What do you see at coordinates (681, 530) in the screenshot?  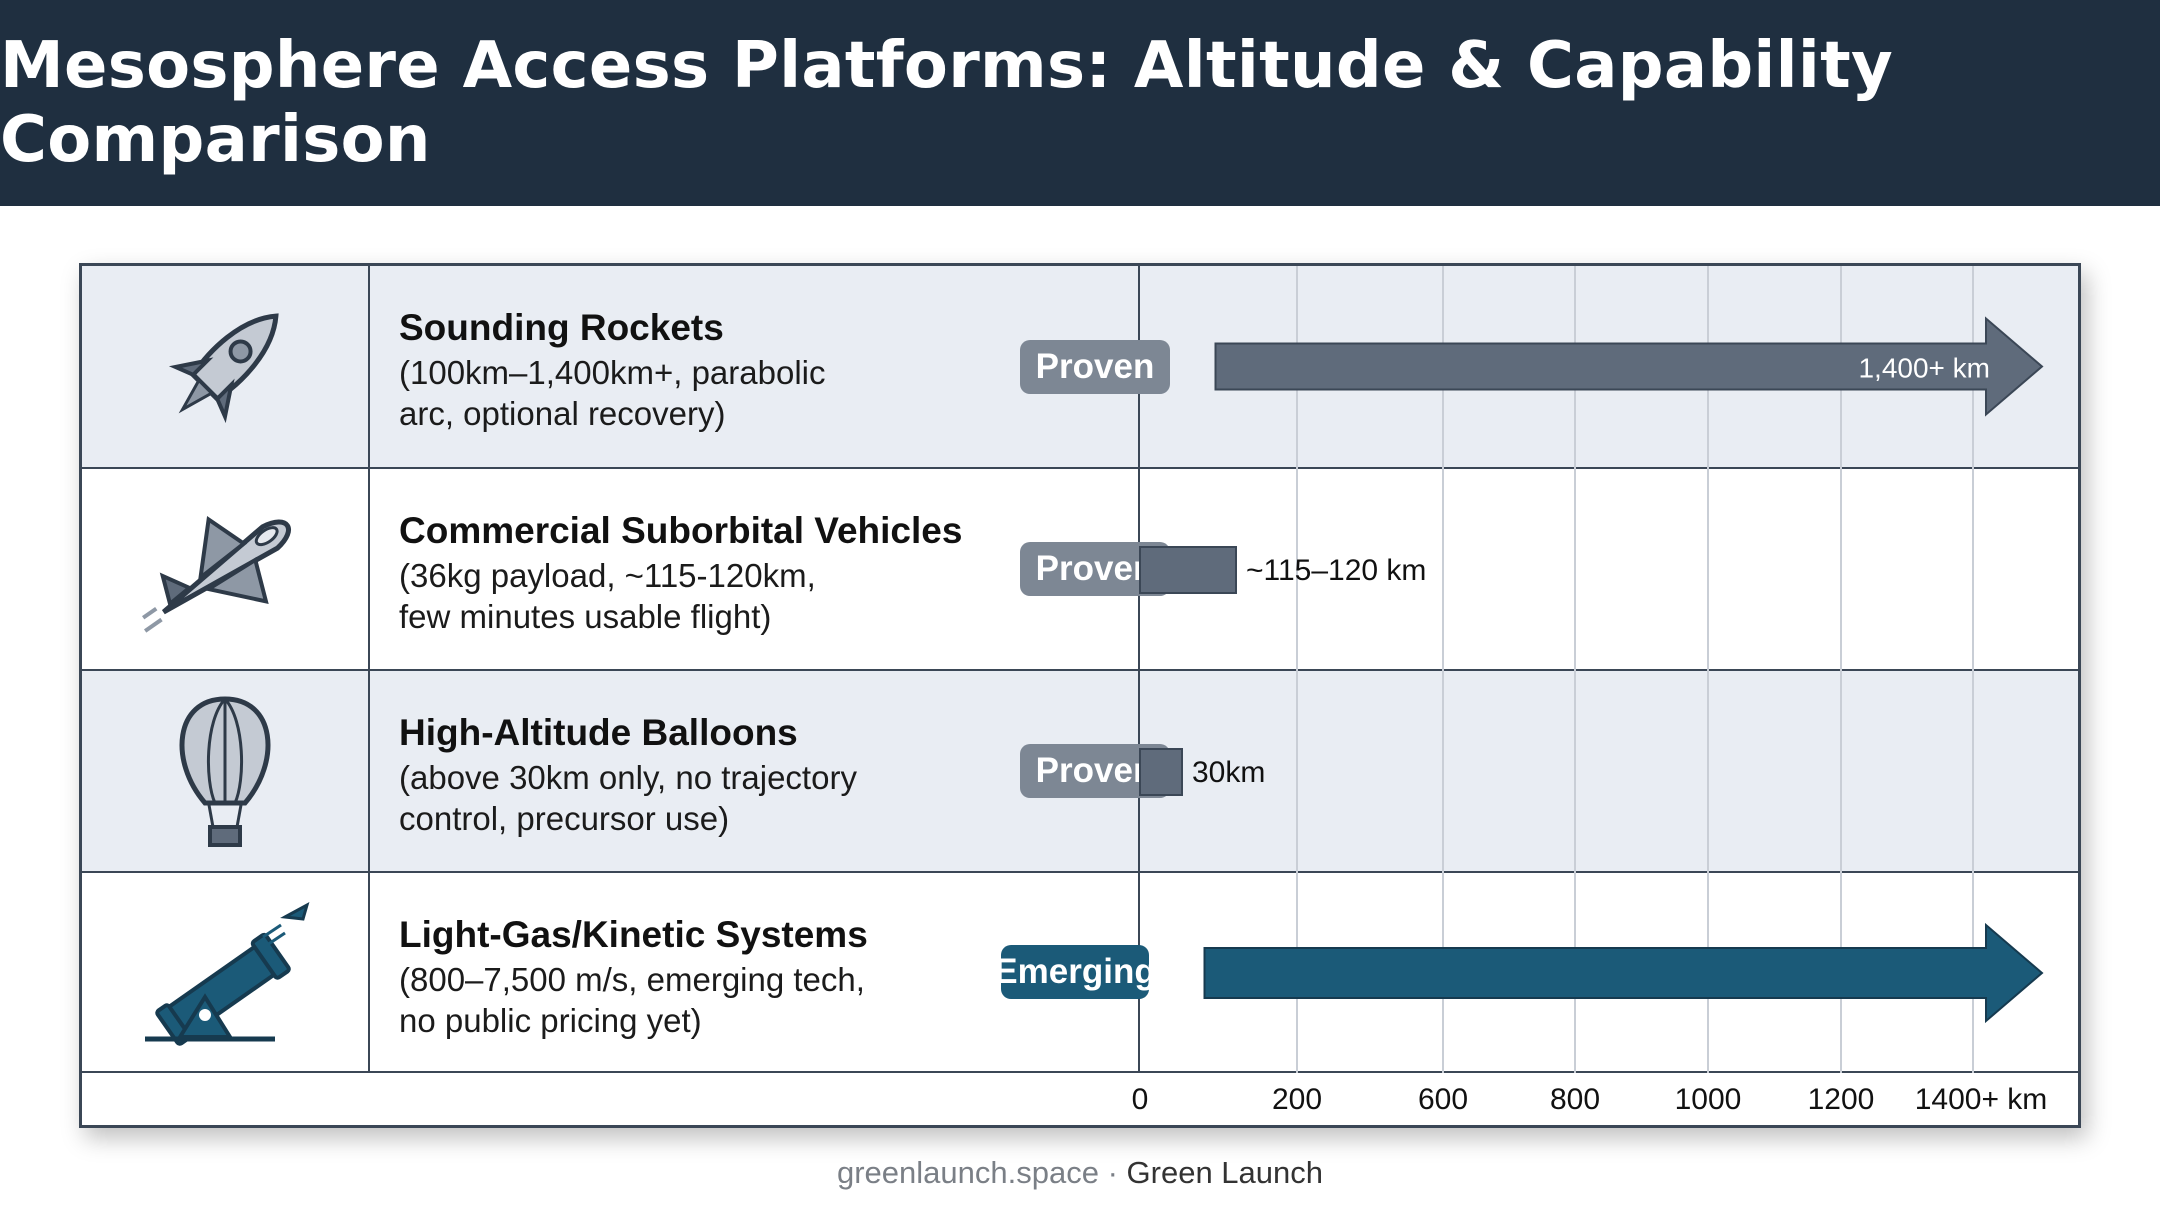 I see `platform-name: Commercial Suborbital Vehicles` at bounding box center [681, 530].